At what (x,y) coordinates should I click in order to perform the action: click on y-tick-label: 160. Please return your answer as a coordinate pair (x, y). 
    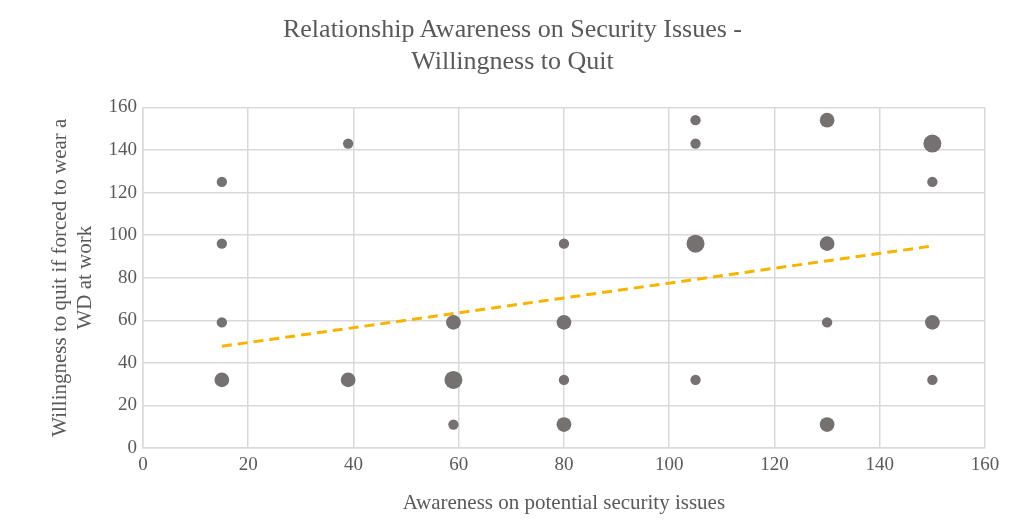
    Looking at the image, I should click on (122, 106).